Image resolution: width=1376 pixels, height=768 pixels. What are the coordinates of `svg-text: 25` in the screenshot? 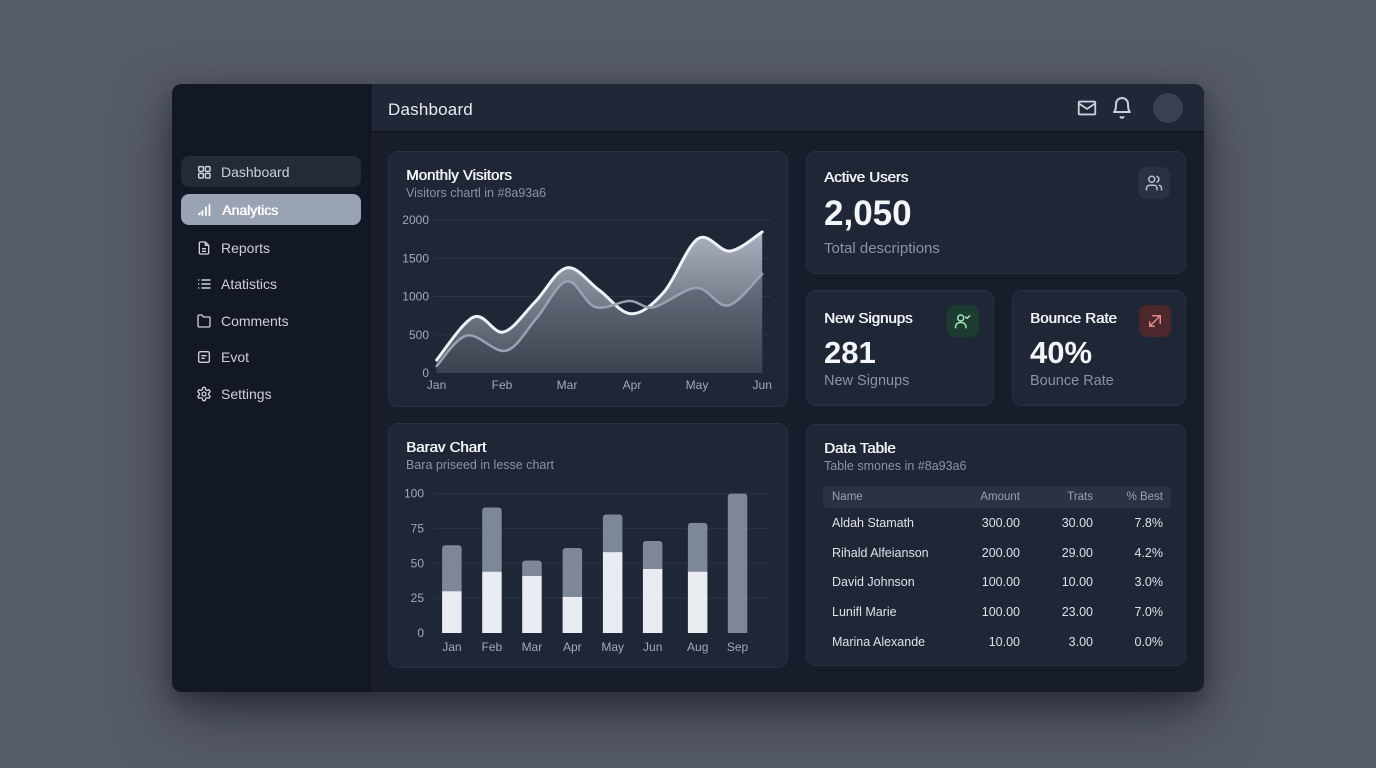 It's located at (418, 598).